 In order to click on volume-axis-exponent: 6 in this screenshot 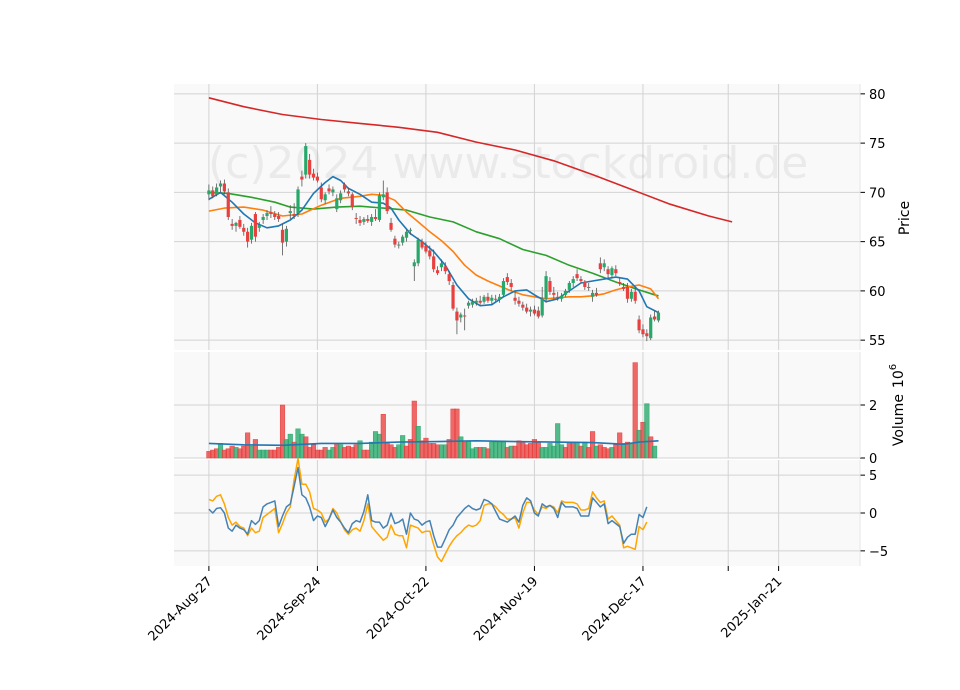, I will do `click(893, 367)`.